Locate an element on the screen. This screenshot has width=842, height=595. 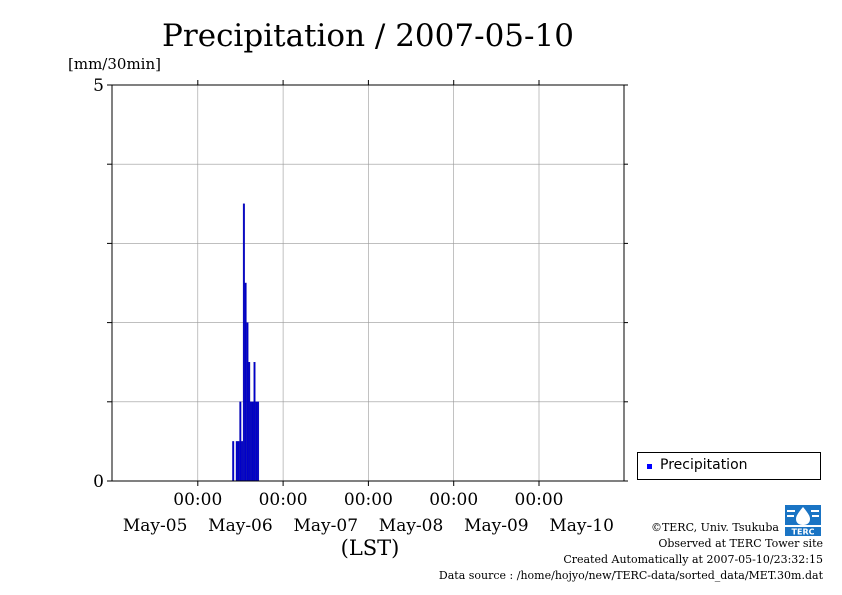
y-axis-unit-label: [mm/30min] is located at coordinates (114, 64).